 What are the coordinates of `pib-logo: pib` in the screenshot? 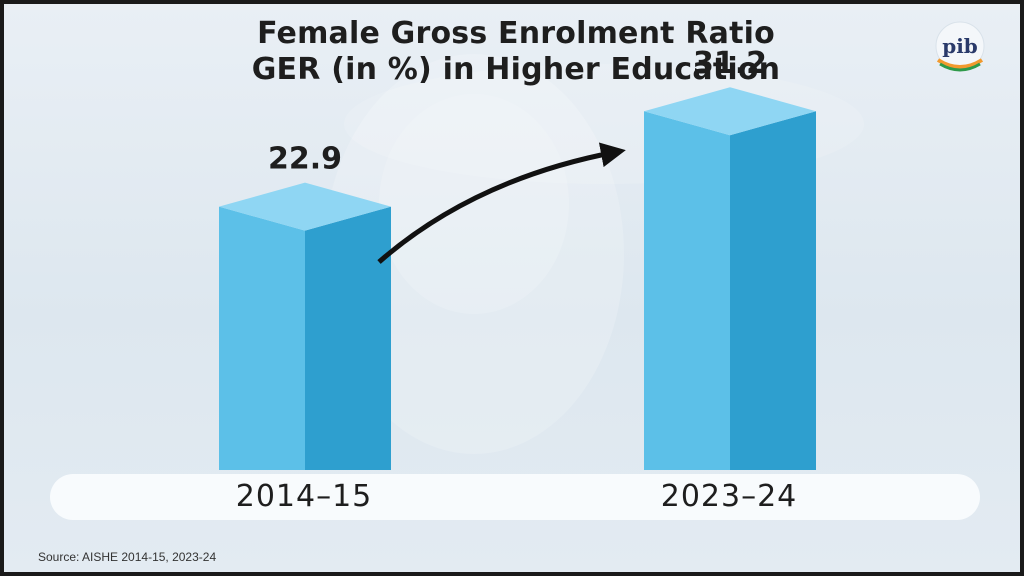 It's located at (960, 46).